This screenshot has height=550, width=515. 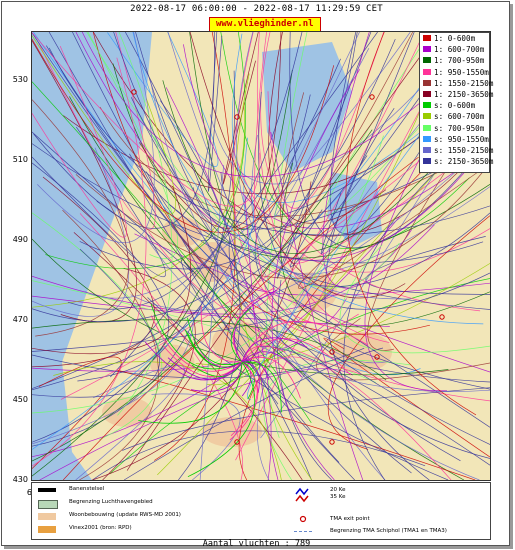 What do you see at coordinates (459, 117) in the screenshot?
I see `legend-label: s: 600-700m` at bounding box center [459, 117].